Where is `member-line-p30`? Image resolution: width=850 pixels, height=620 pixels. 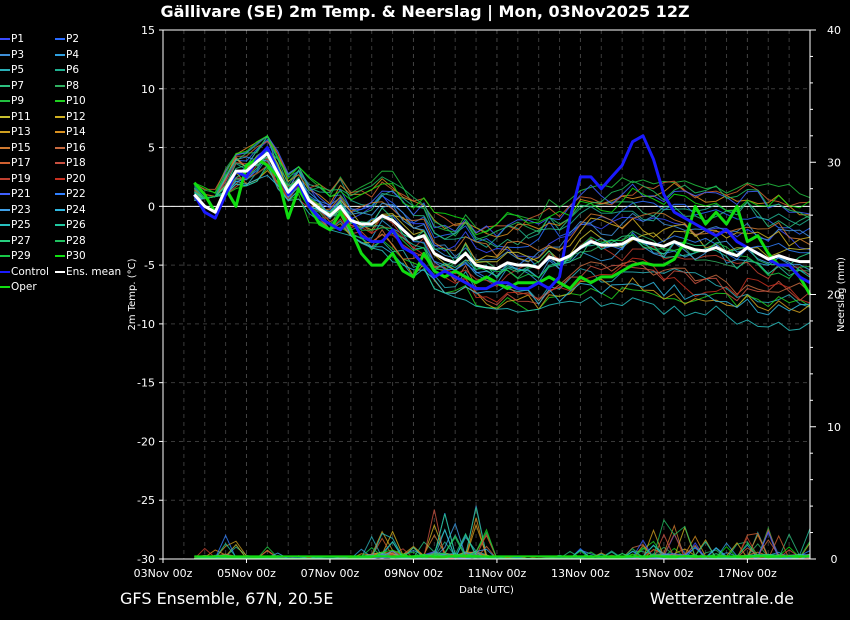
member-line-p30 is located at coordinates (502, 185).